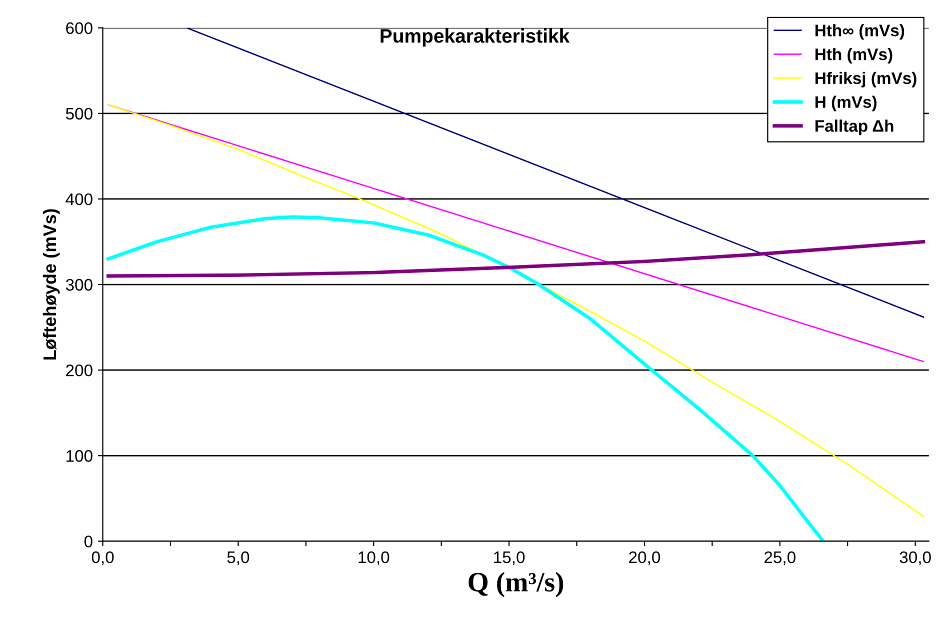 The width and height of the screenshot is (943, 633). I want to click on x-tick-label: 10,0, so click(374, 558).